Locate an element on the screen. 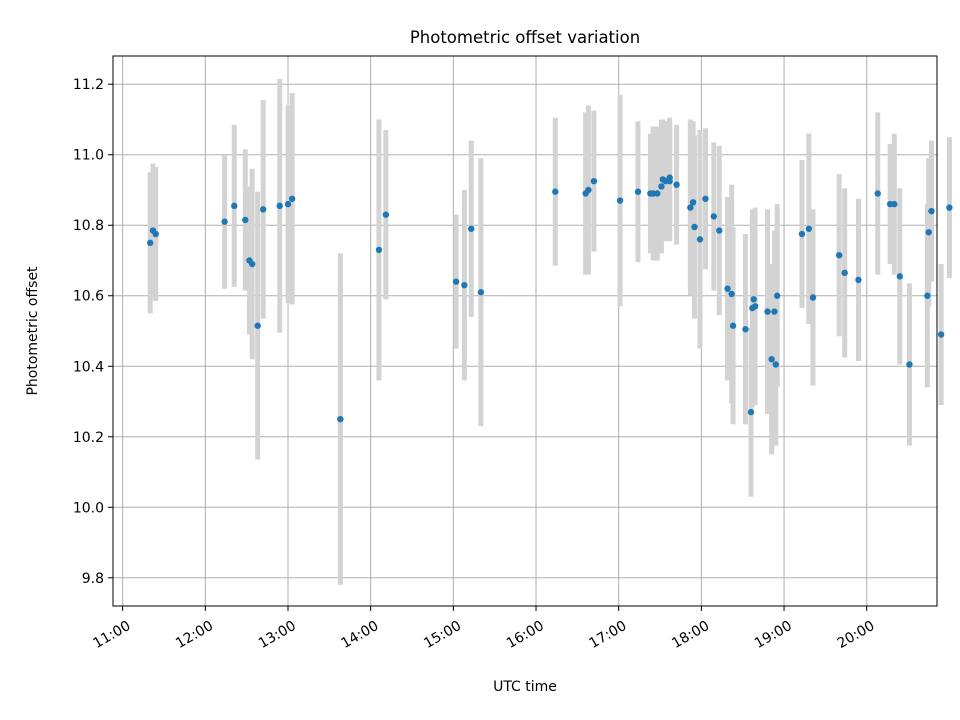 This screenshot has width=960, height=720. y-tick-label: 10.6 is located at coordinates (88, 297).